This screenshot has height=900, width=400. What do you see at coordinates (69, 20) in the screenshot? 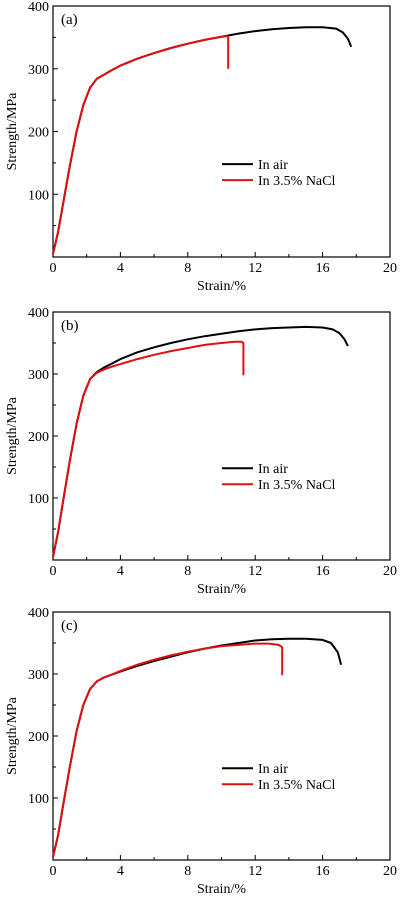
I see `panel-label: (a)` at bounding box center [69, 20].